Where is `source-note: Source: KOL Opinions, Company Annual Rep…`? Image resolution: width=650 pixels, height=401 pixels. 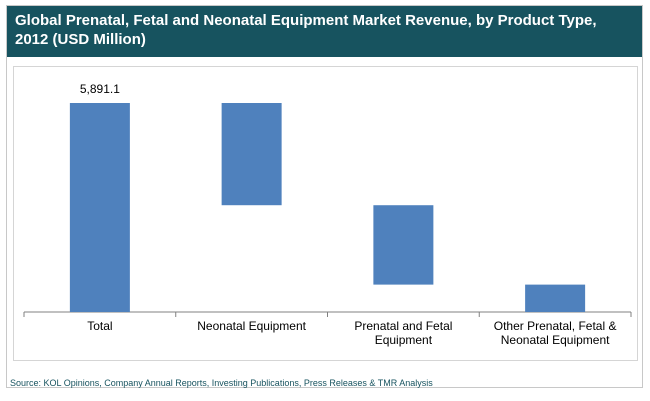 source-note: Source: KOL Opinions, Company Annual Rep… is located at coordinates (221, 383).